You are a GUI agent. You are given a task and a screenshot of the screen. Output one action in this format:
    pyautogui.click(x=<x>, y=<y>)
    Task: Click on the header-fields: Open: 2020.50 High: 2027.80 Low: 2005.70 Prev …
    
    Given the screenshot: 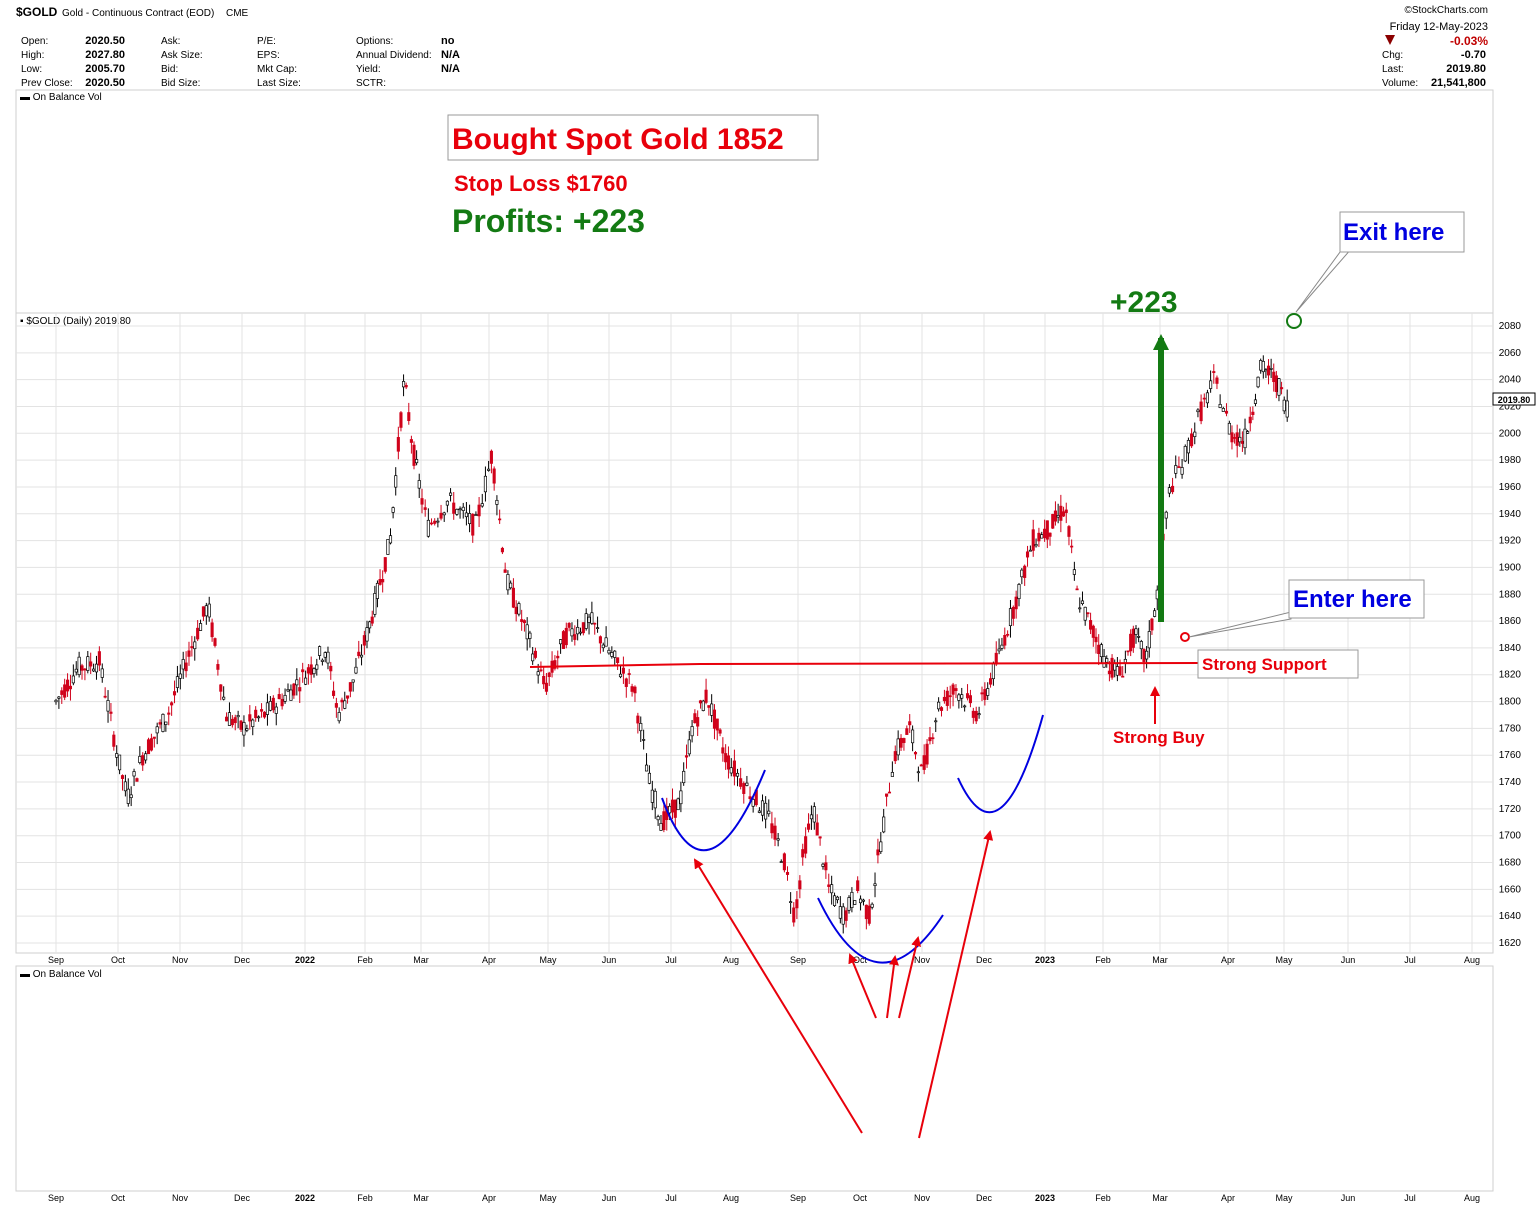 What is the action you would take?
    pyautogui.click(x=753, y=62)
    